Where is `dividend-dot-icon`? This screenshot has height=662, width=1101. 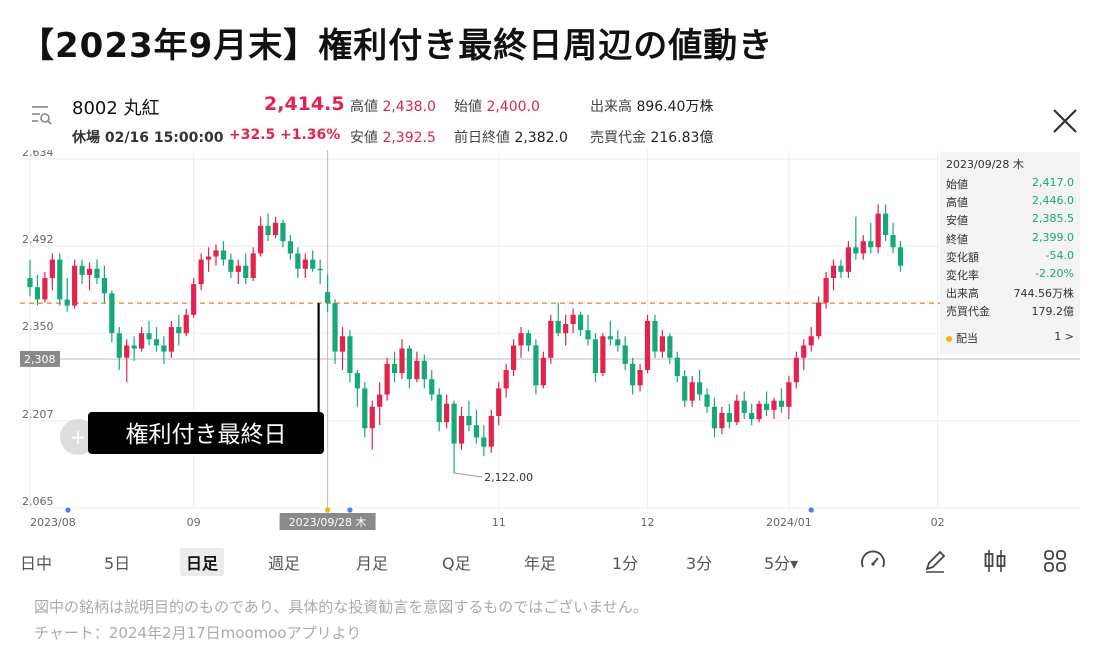
dividend-dot-icon is located at coordinates (949, 339).